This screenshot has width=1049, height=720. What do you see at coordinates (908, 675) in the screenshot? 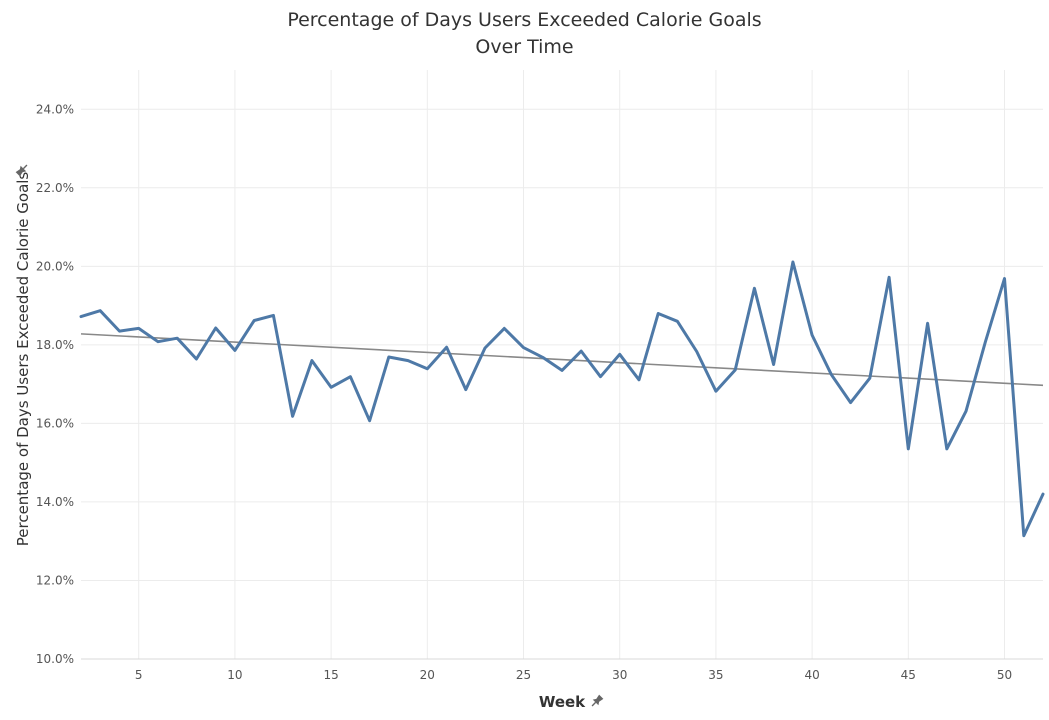
I see `x-tick-label: 45` at bounding box center [908, 675].